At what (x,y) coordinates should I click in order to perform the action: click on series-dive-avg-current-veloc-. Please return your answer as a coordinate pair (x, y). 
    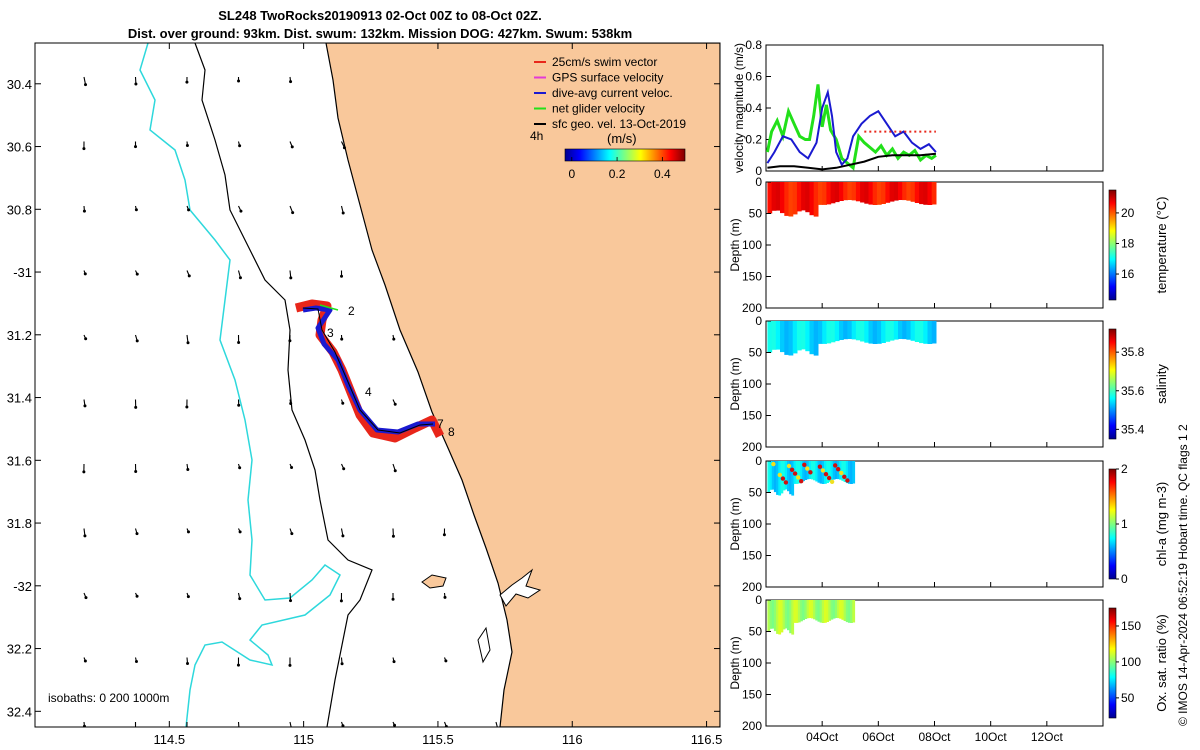
    Looking at the image, I should click on (851, 127).